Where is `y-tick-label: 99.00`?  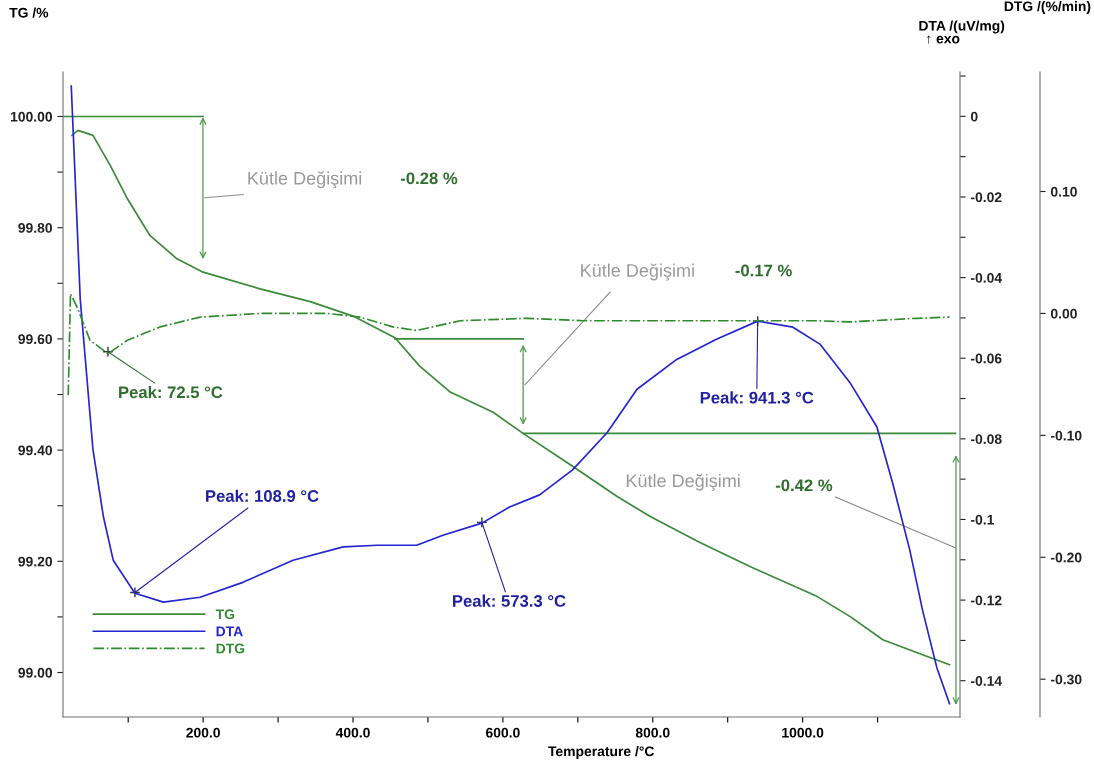 y-tick-label: 99.00 is located at coordinates (35, 672).